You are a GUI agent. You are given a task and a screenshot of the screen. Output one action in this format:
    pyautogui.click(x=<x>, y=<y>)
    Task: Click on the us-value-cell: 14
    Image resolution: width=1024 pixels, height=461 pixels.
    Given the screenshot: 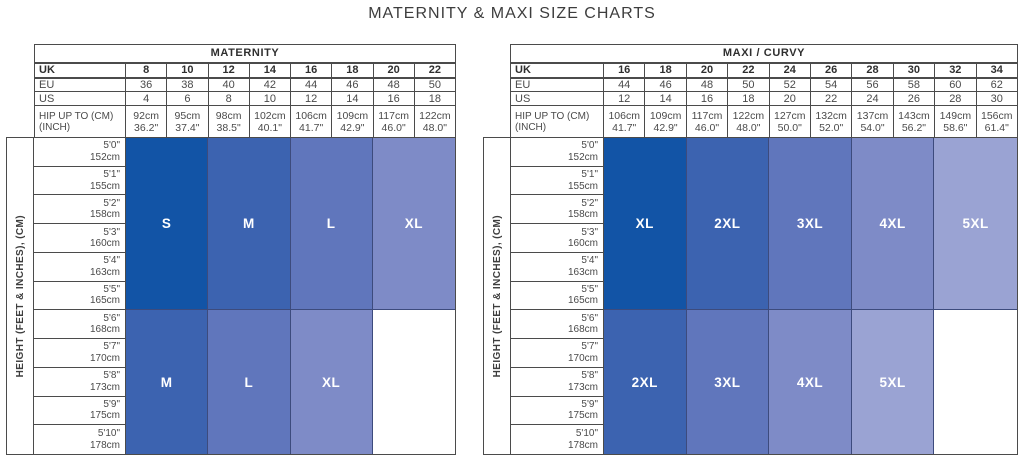 What is the action you would take?
    pyautogui.click(x=665, y=98)
    